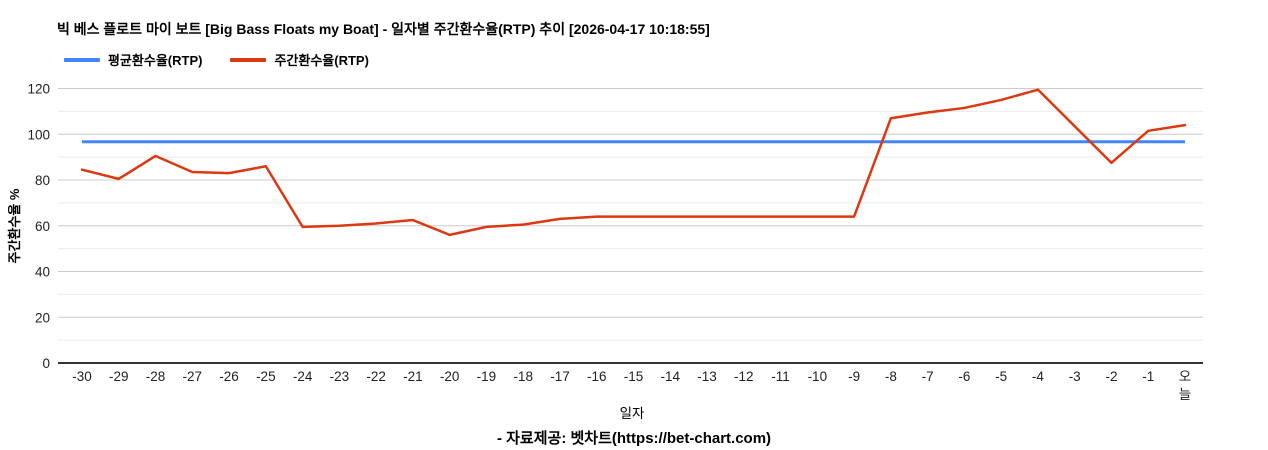  What do you see at coordinates (632, 413) in the screenshot?
I see `x-axis-title: 일자` at bounding box center [632, 413].